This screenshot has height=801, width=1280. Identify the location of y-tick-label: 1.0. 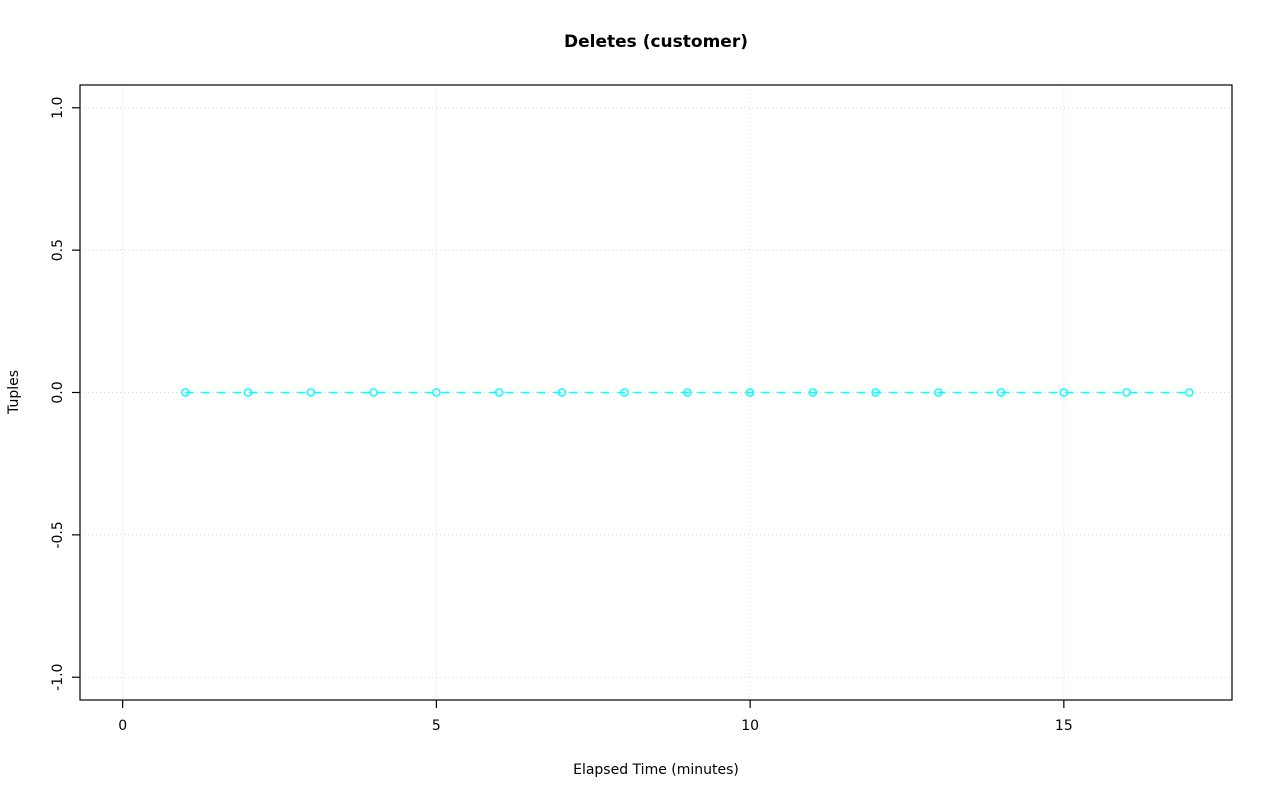
(58, 108).